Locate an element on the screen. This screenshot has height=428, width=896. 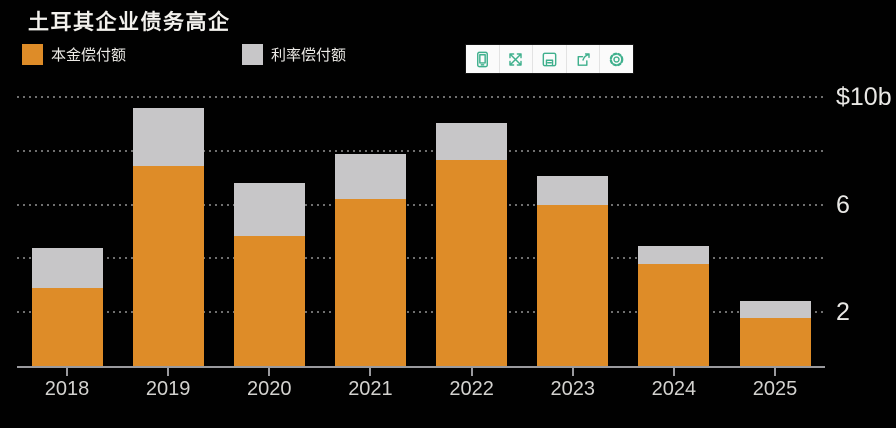
bar-segment-interest-2019 is located at coordinates (168, 136).